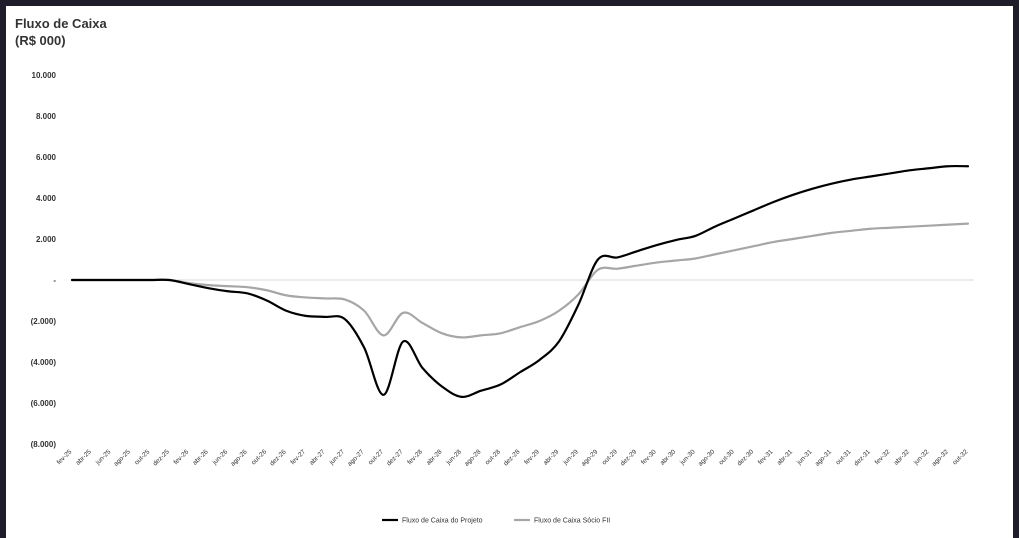  I want to click on y-tick-label: (6.000), so click(44, 403).